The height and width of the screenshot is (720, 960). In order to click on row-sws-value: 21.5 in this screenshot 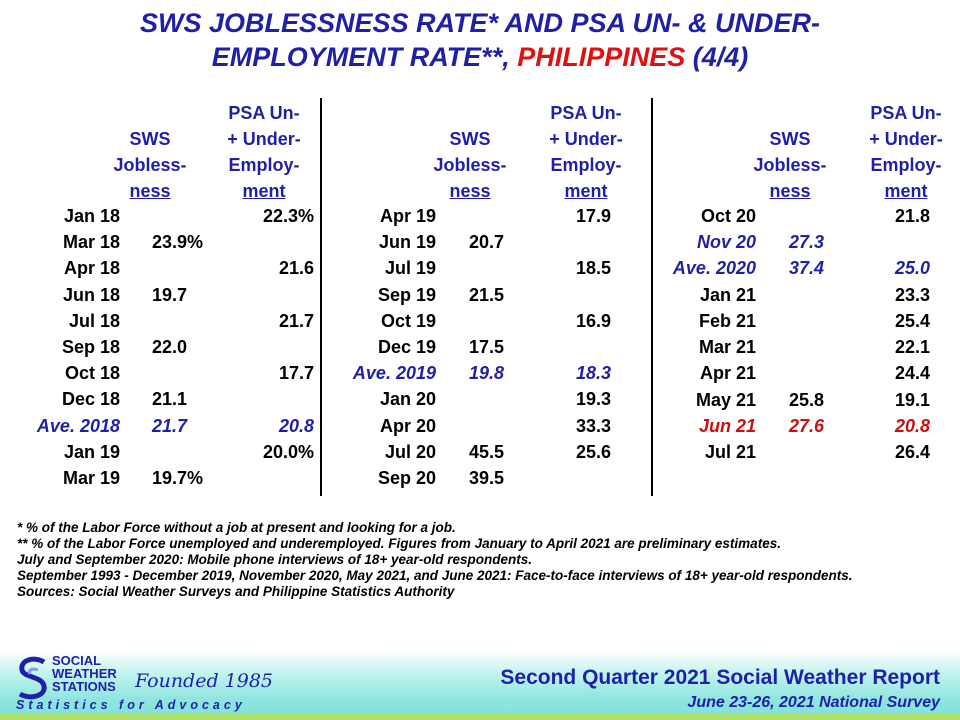, I will do `click(487, 294)`.